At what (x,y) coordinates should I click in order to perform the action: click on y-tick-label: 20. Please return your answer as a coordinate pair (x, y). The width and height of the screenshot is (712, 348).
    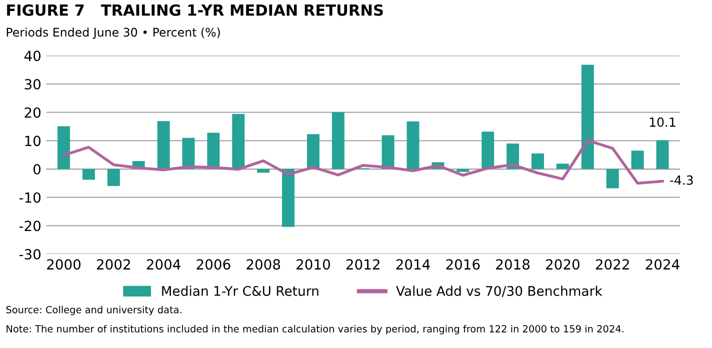
    Looking at the image, I should click on (32, 112).